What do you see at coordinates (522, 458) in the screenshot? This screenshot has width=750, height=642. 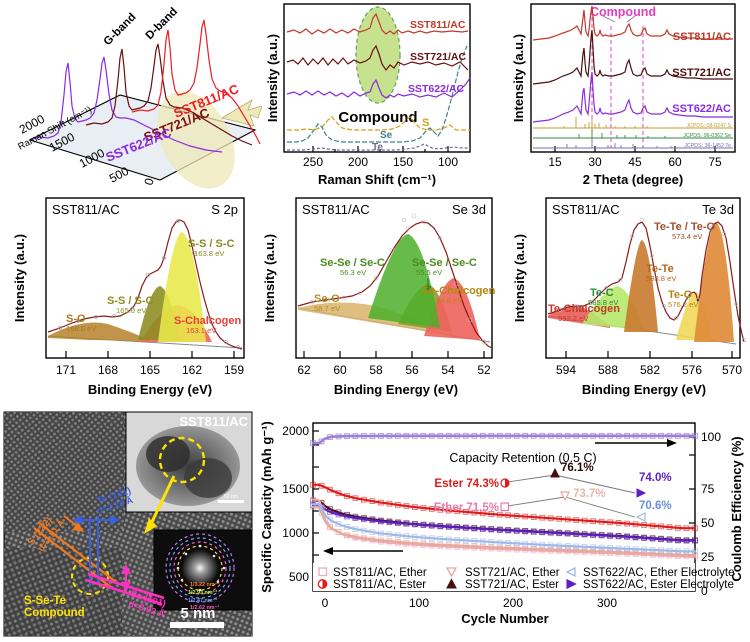 I see `cycling-retention-title: Capacity Retention (0.5 C)` at bounding box center [522, 458].